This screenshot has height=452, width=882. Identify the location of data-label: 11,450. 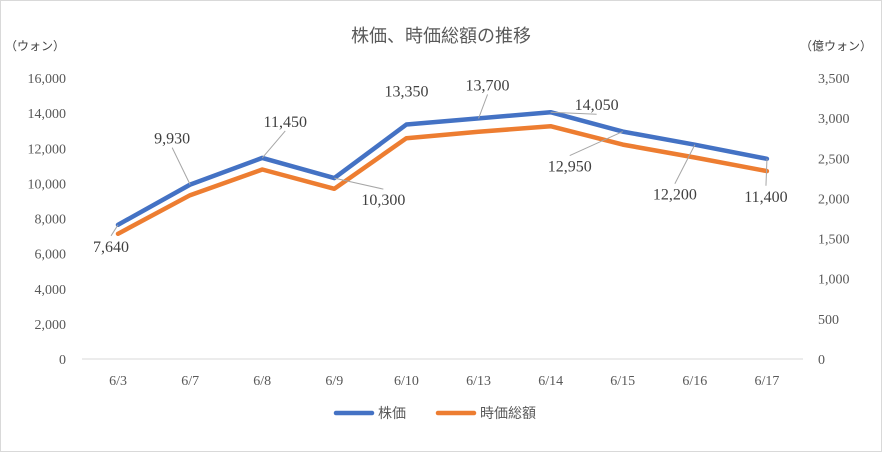
(285, 122).